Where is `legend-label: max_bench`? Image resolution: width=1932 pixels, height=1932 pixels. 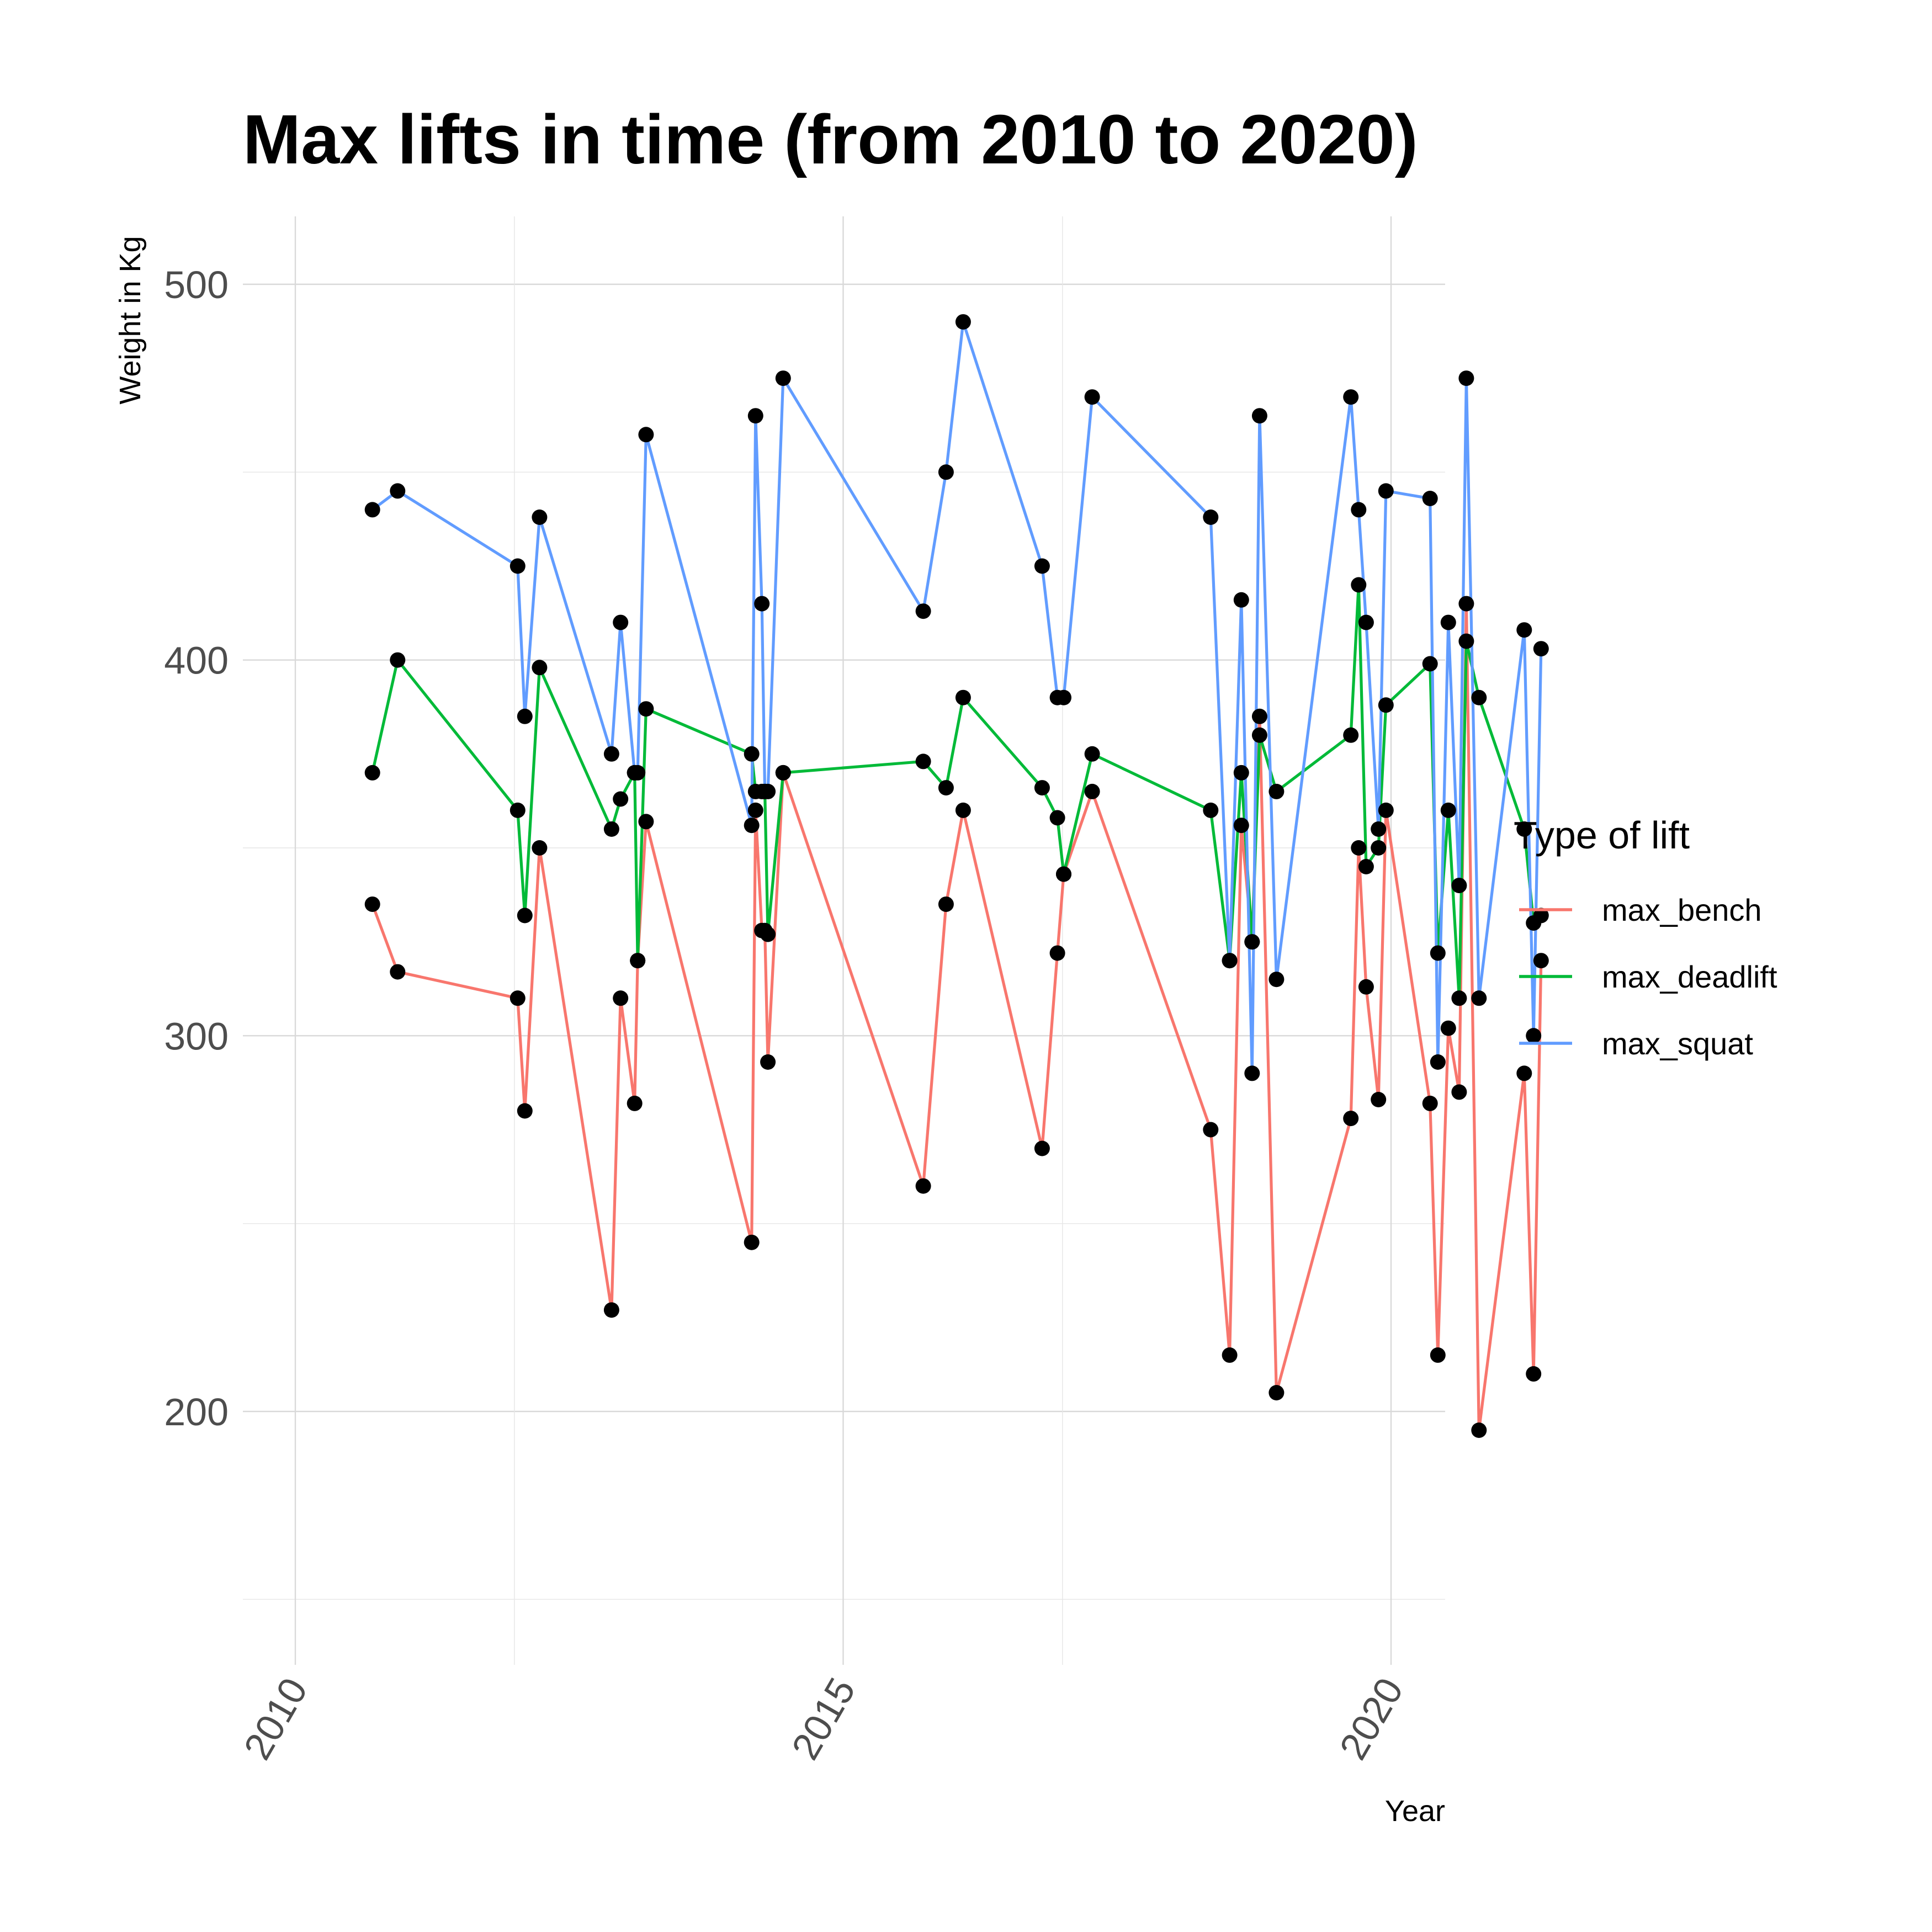
legend-label: max_bench is located at coordinates (1682, 910).